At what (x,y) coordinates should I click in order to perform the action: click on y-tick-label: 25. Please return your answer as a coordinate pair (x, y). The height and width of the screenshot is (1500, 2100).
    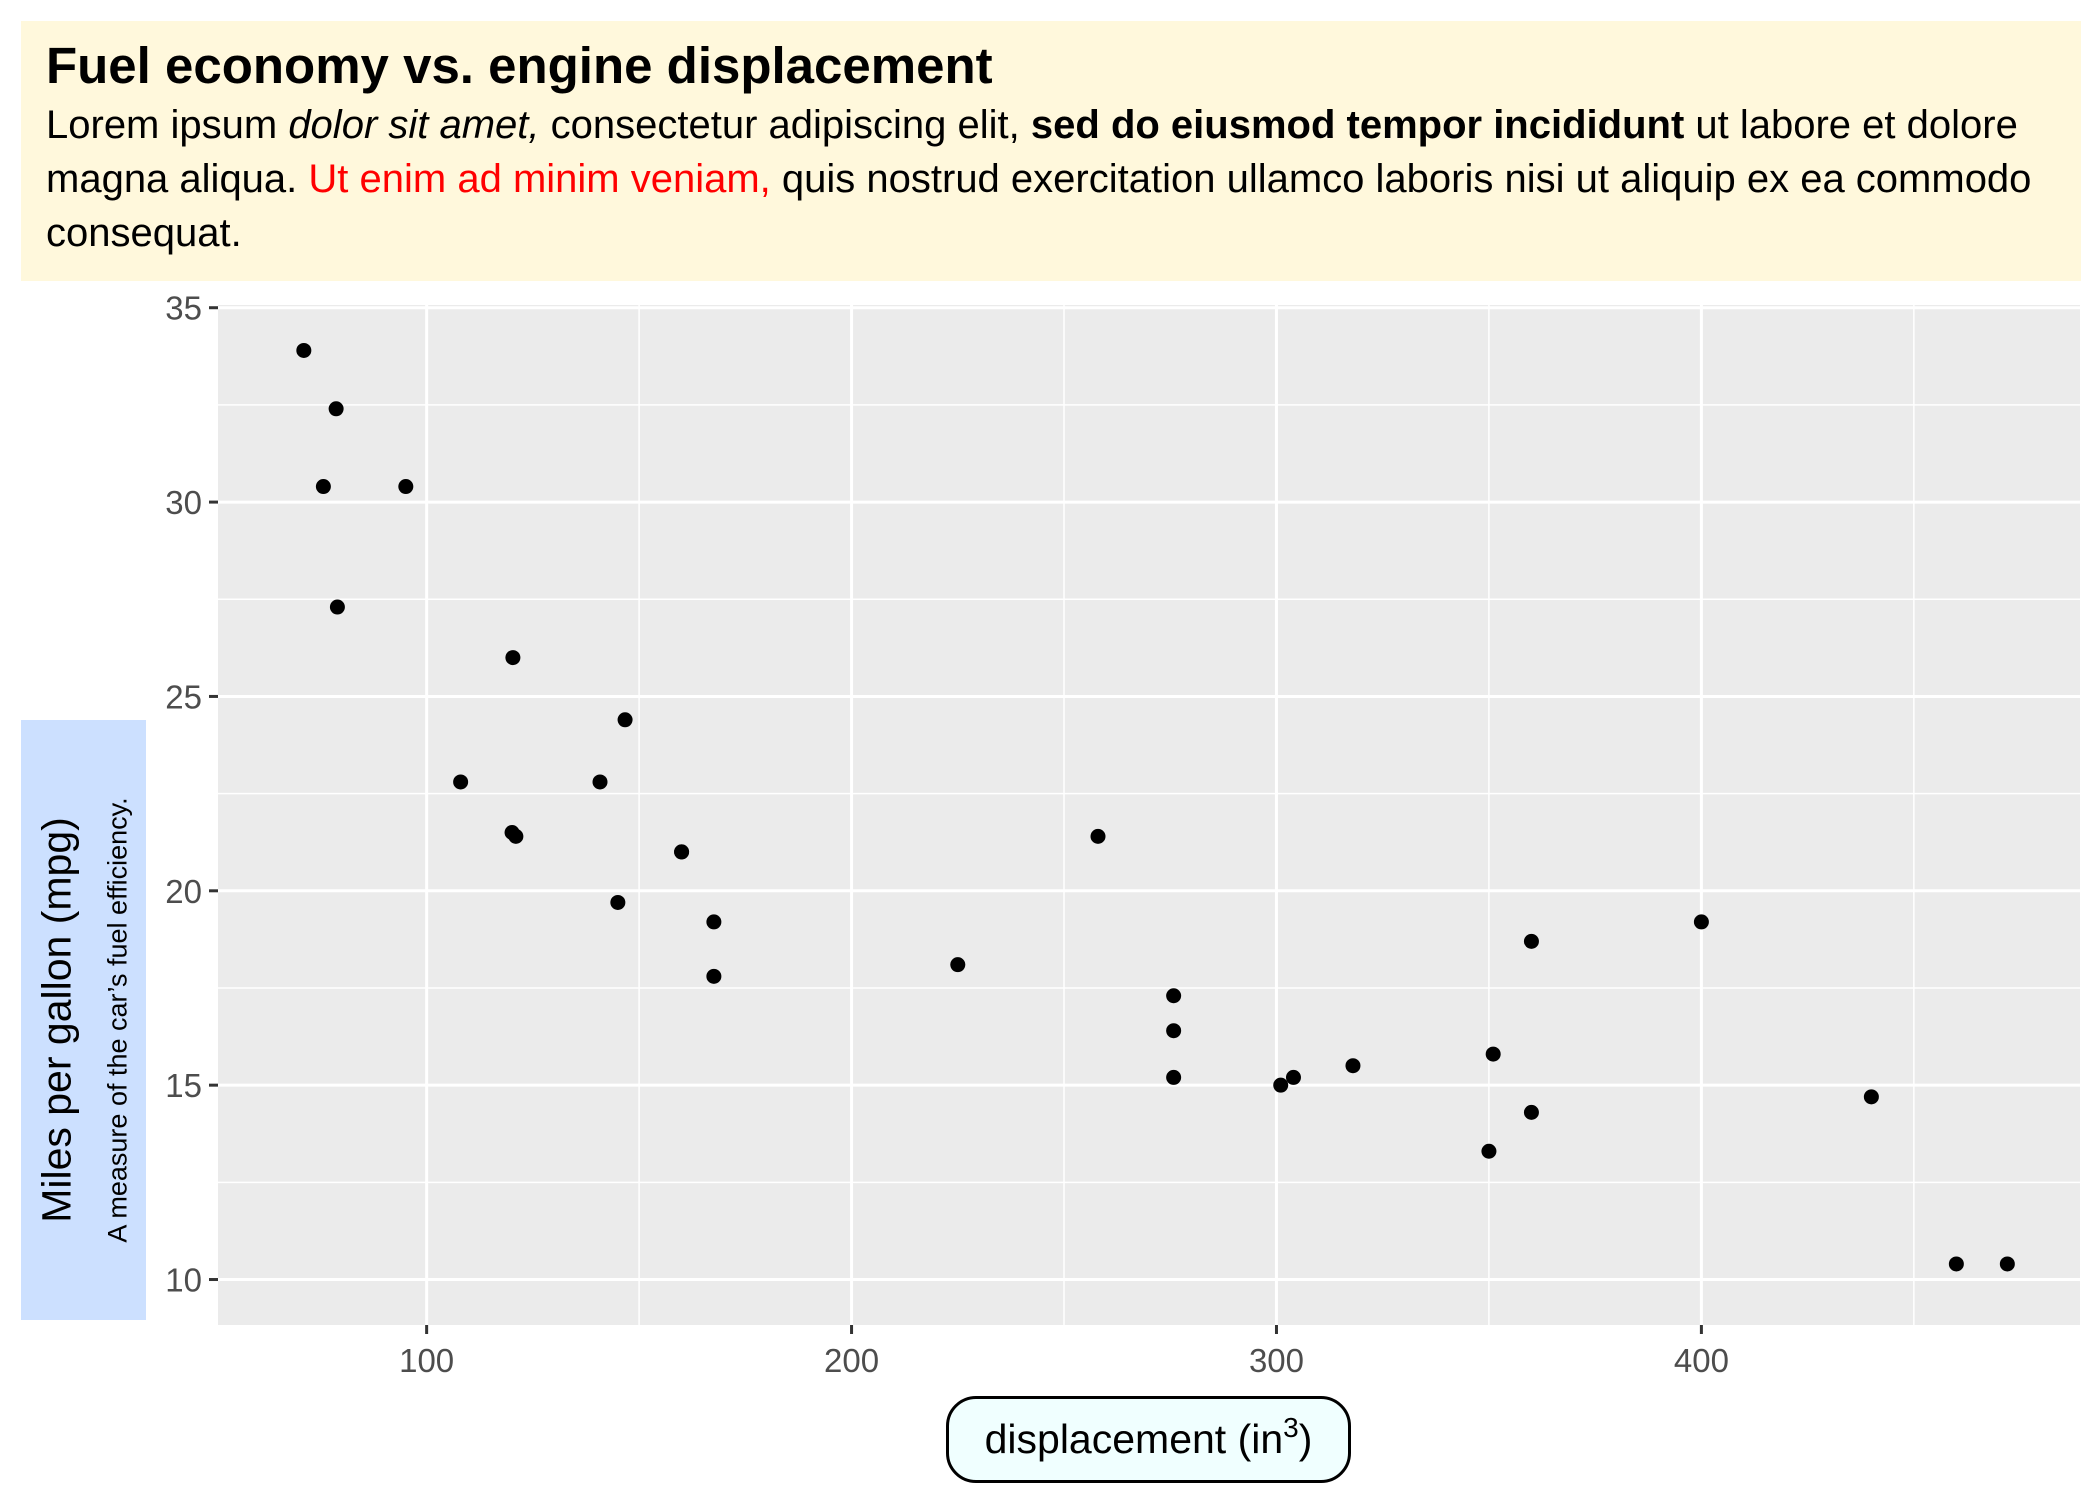
    Looking at the image, I should click on (183, 696).